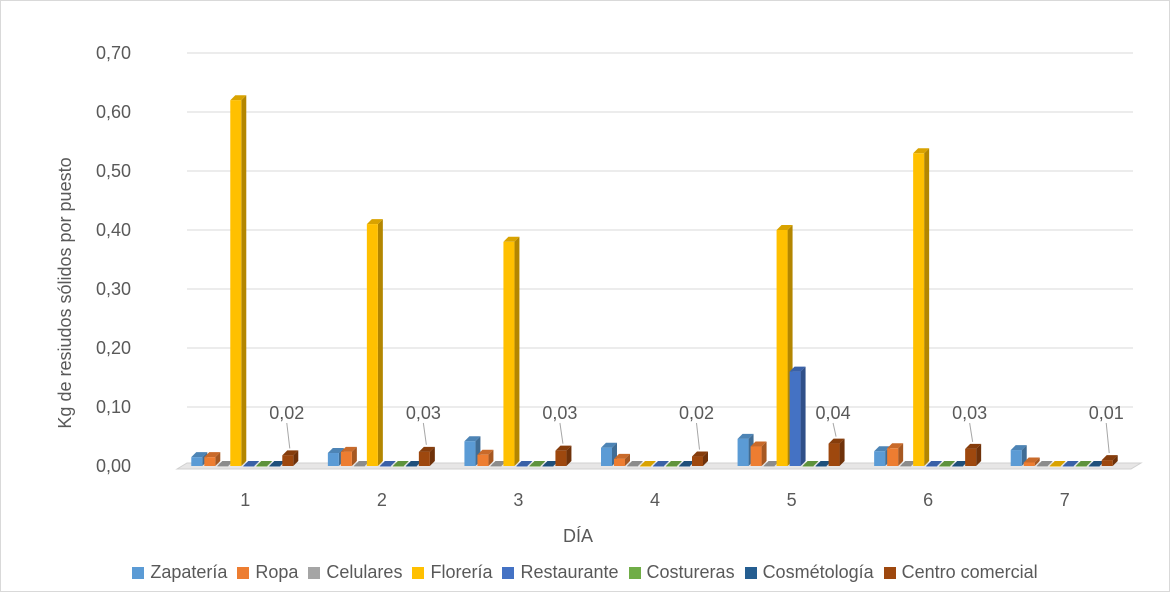 This screenshot has width=1170, height=592. I want to click on y-tick-label: 0,00, so click(113, 466).